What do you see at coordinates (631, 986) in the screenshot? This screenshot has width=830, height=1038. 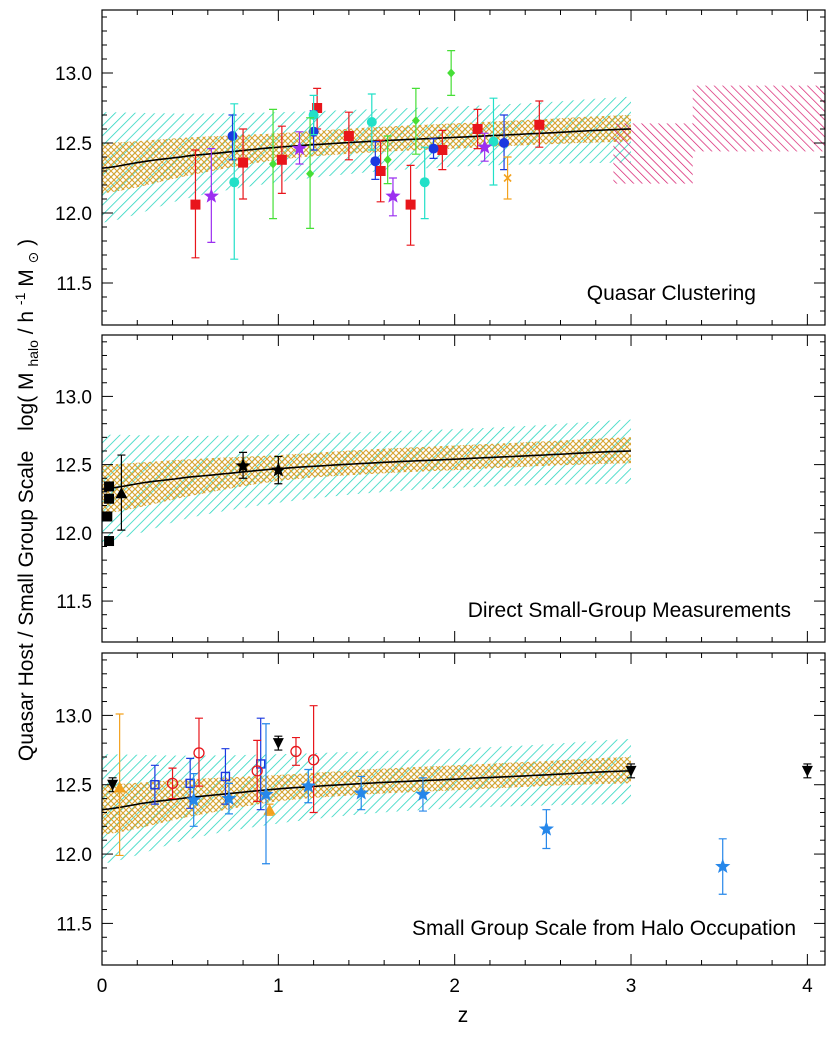 I see `x-tick-label: 3` at bounding box center [631, 986].